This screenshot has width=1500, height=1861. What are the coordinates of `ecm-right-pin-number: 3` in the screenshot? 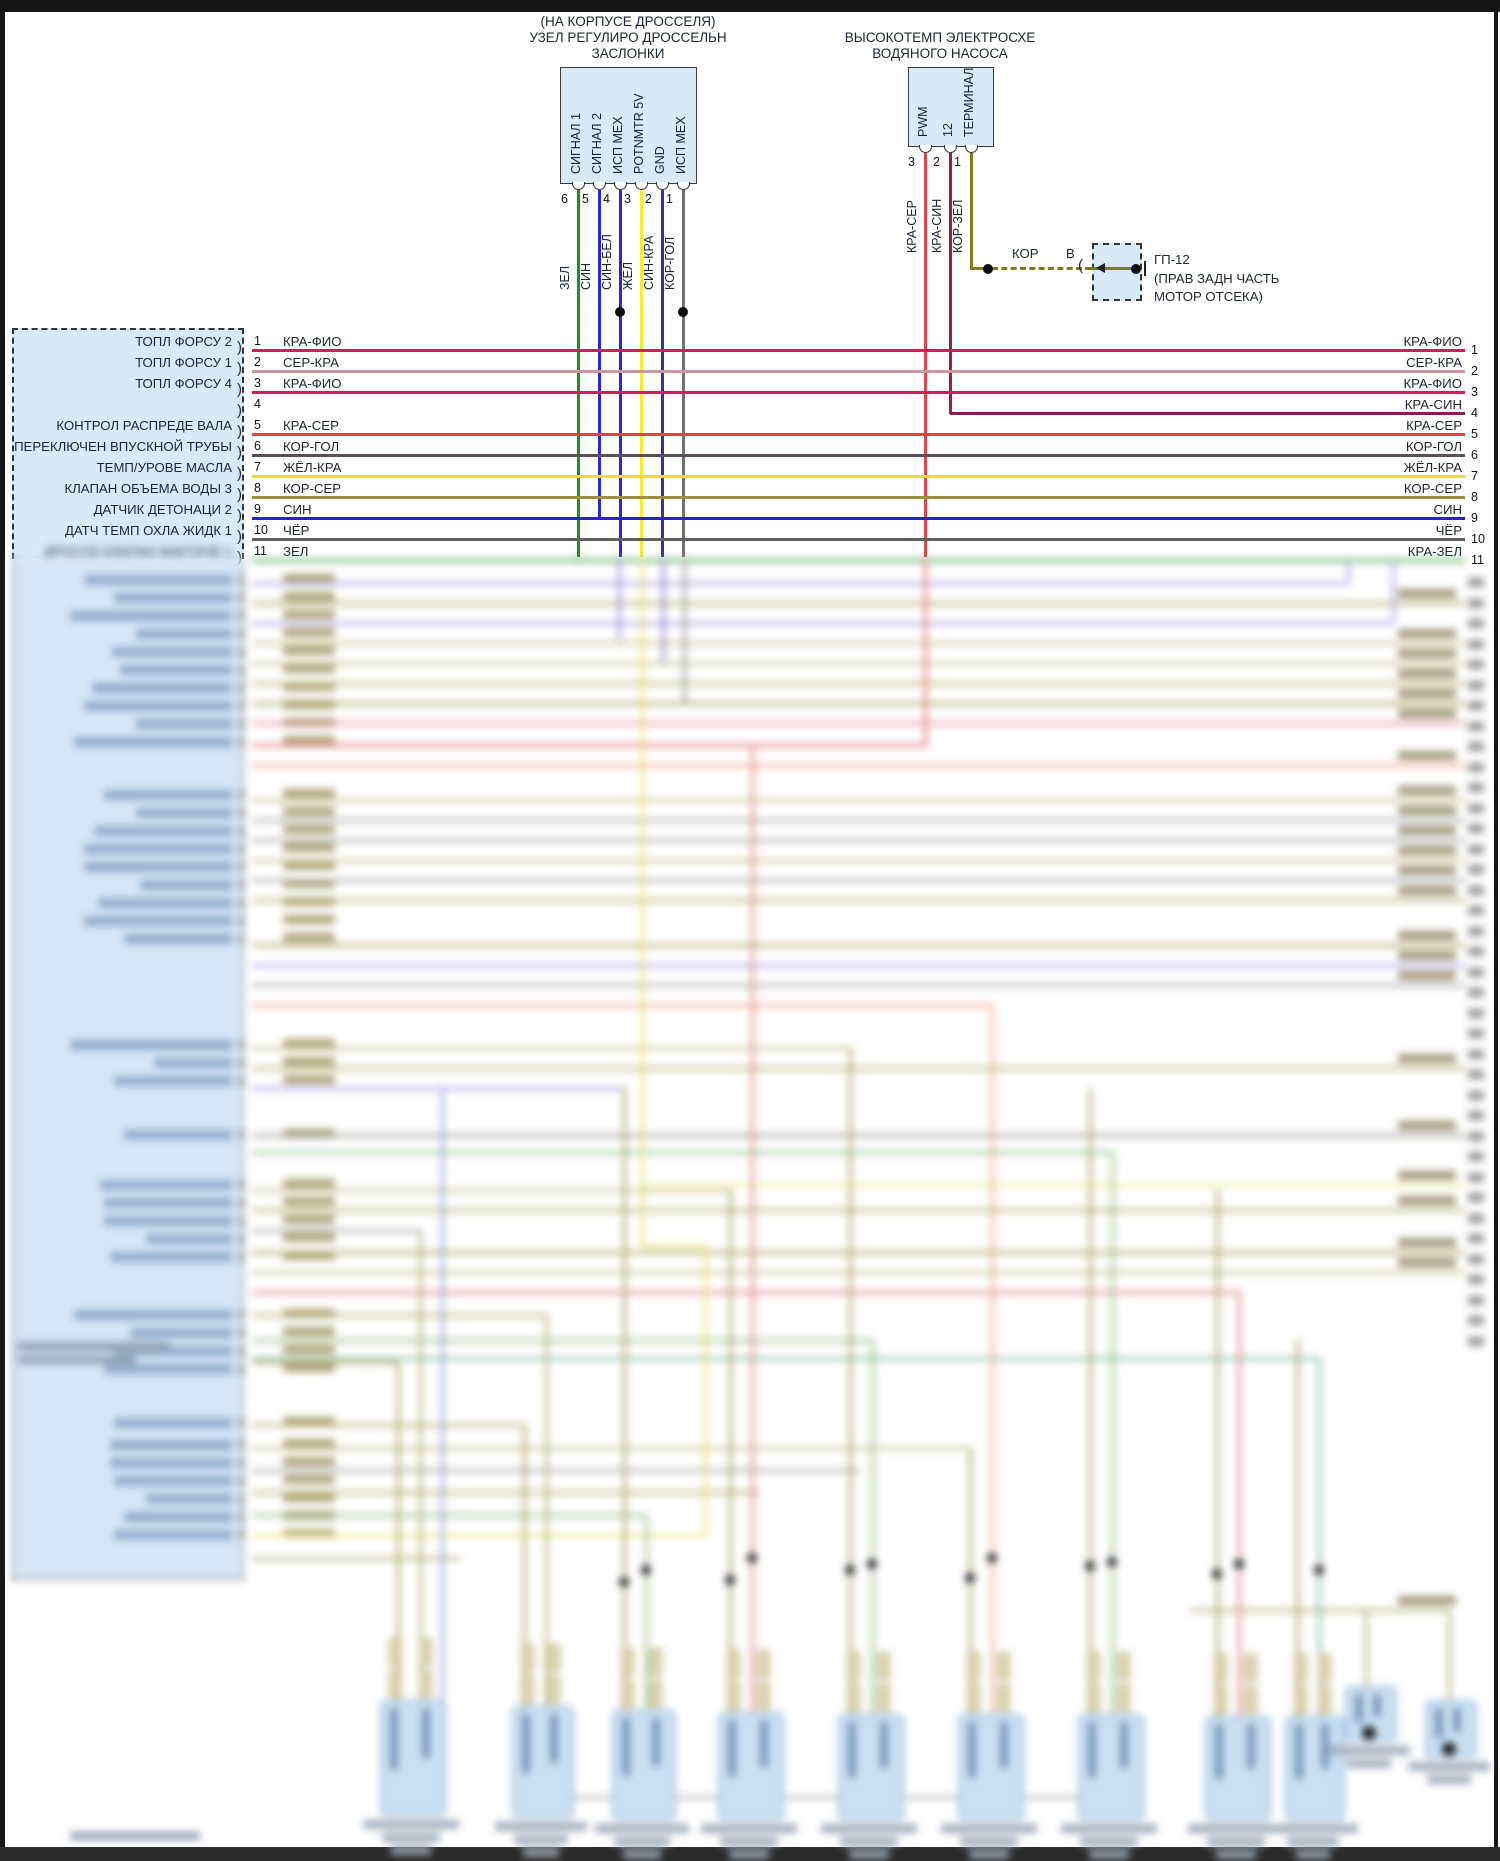 It's located at (1474, 392).